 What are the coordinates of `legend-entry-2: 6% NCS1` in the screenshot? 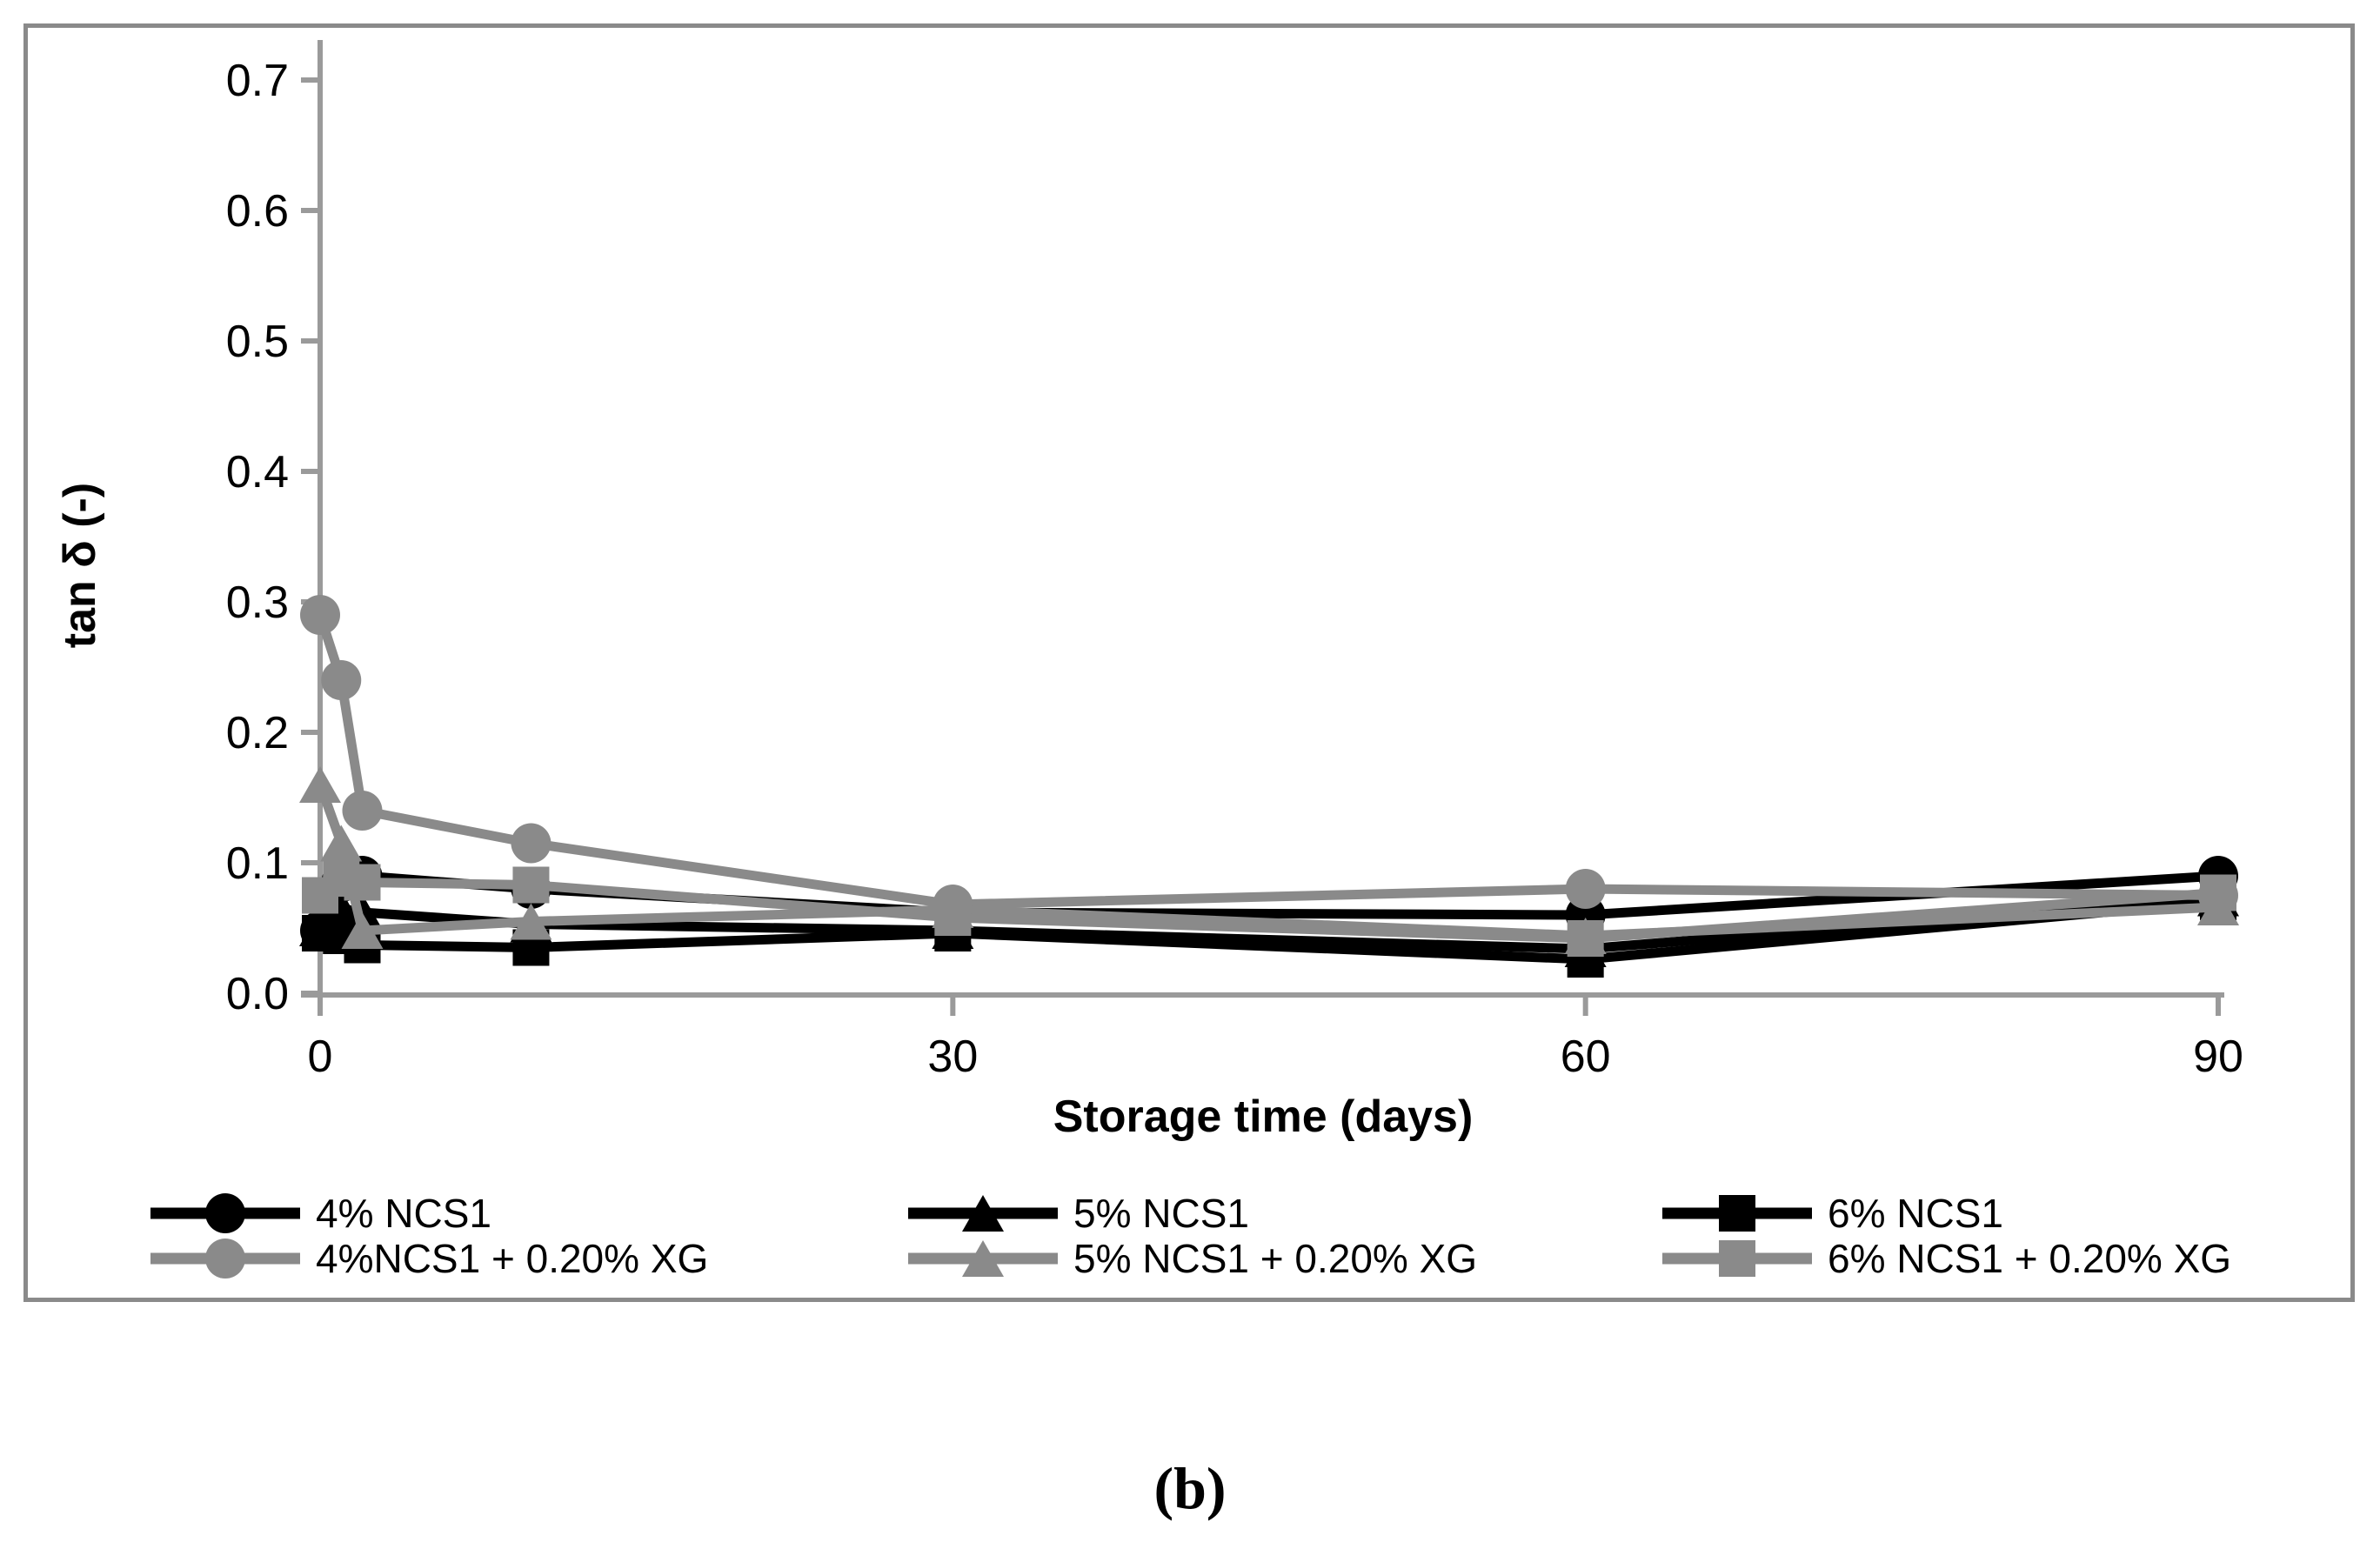 It's located at (1832, 1214).